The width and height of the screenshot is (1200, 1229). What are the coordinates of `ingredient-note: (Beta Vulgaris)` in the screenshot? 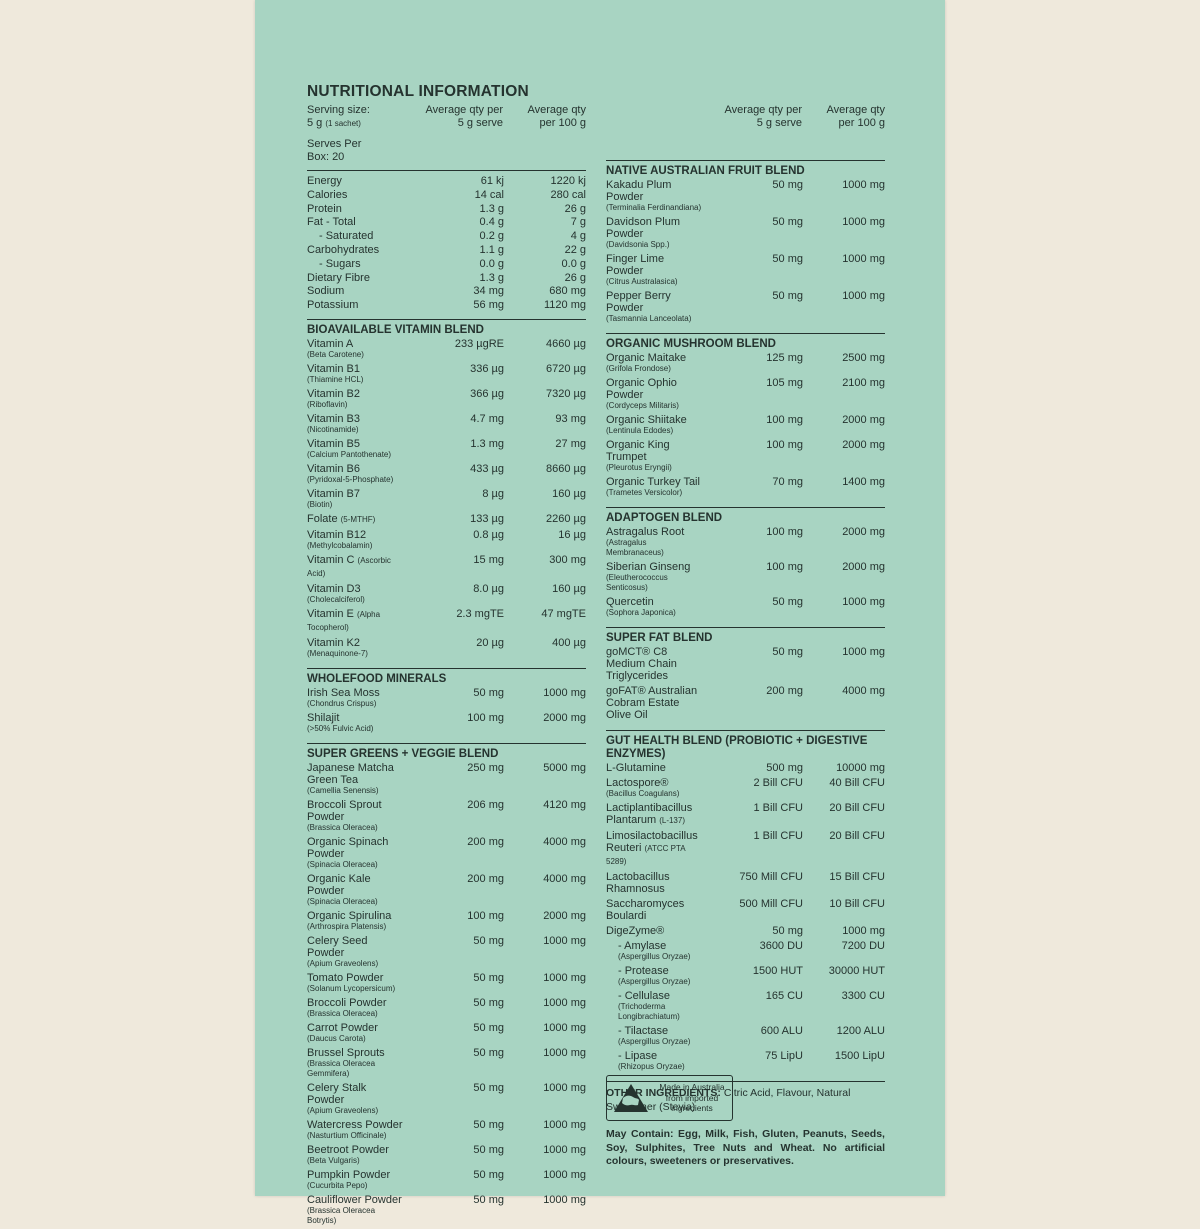 It's located at (333, 1160).